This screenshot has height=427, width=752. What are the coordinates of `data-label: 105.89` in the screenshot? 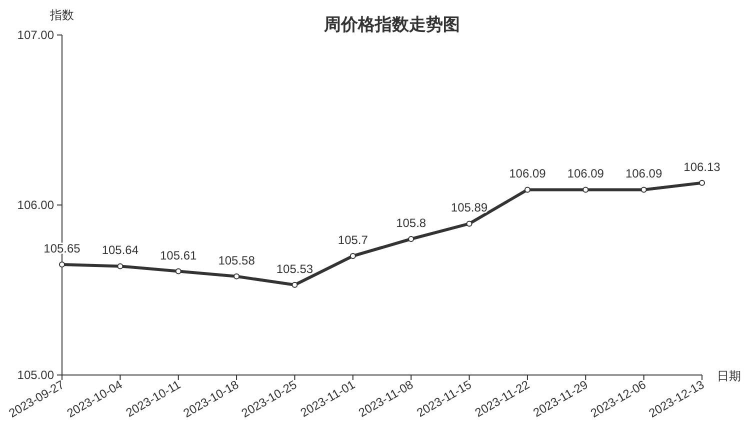 It's located at (469, 207).